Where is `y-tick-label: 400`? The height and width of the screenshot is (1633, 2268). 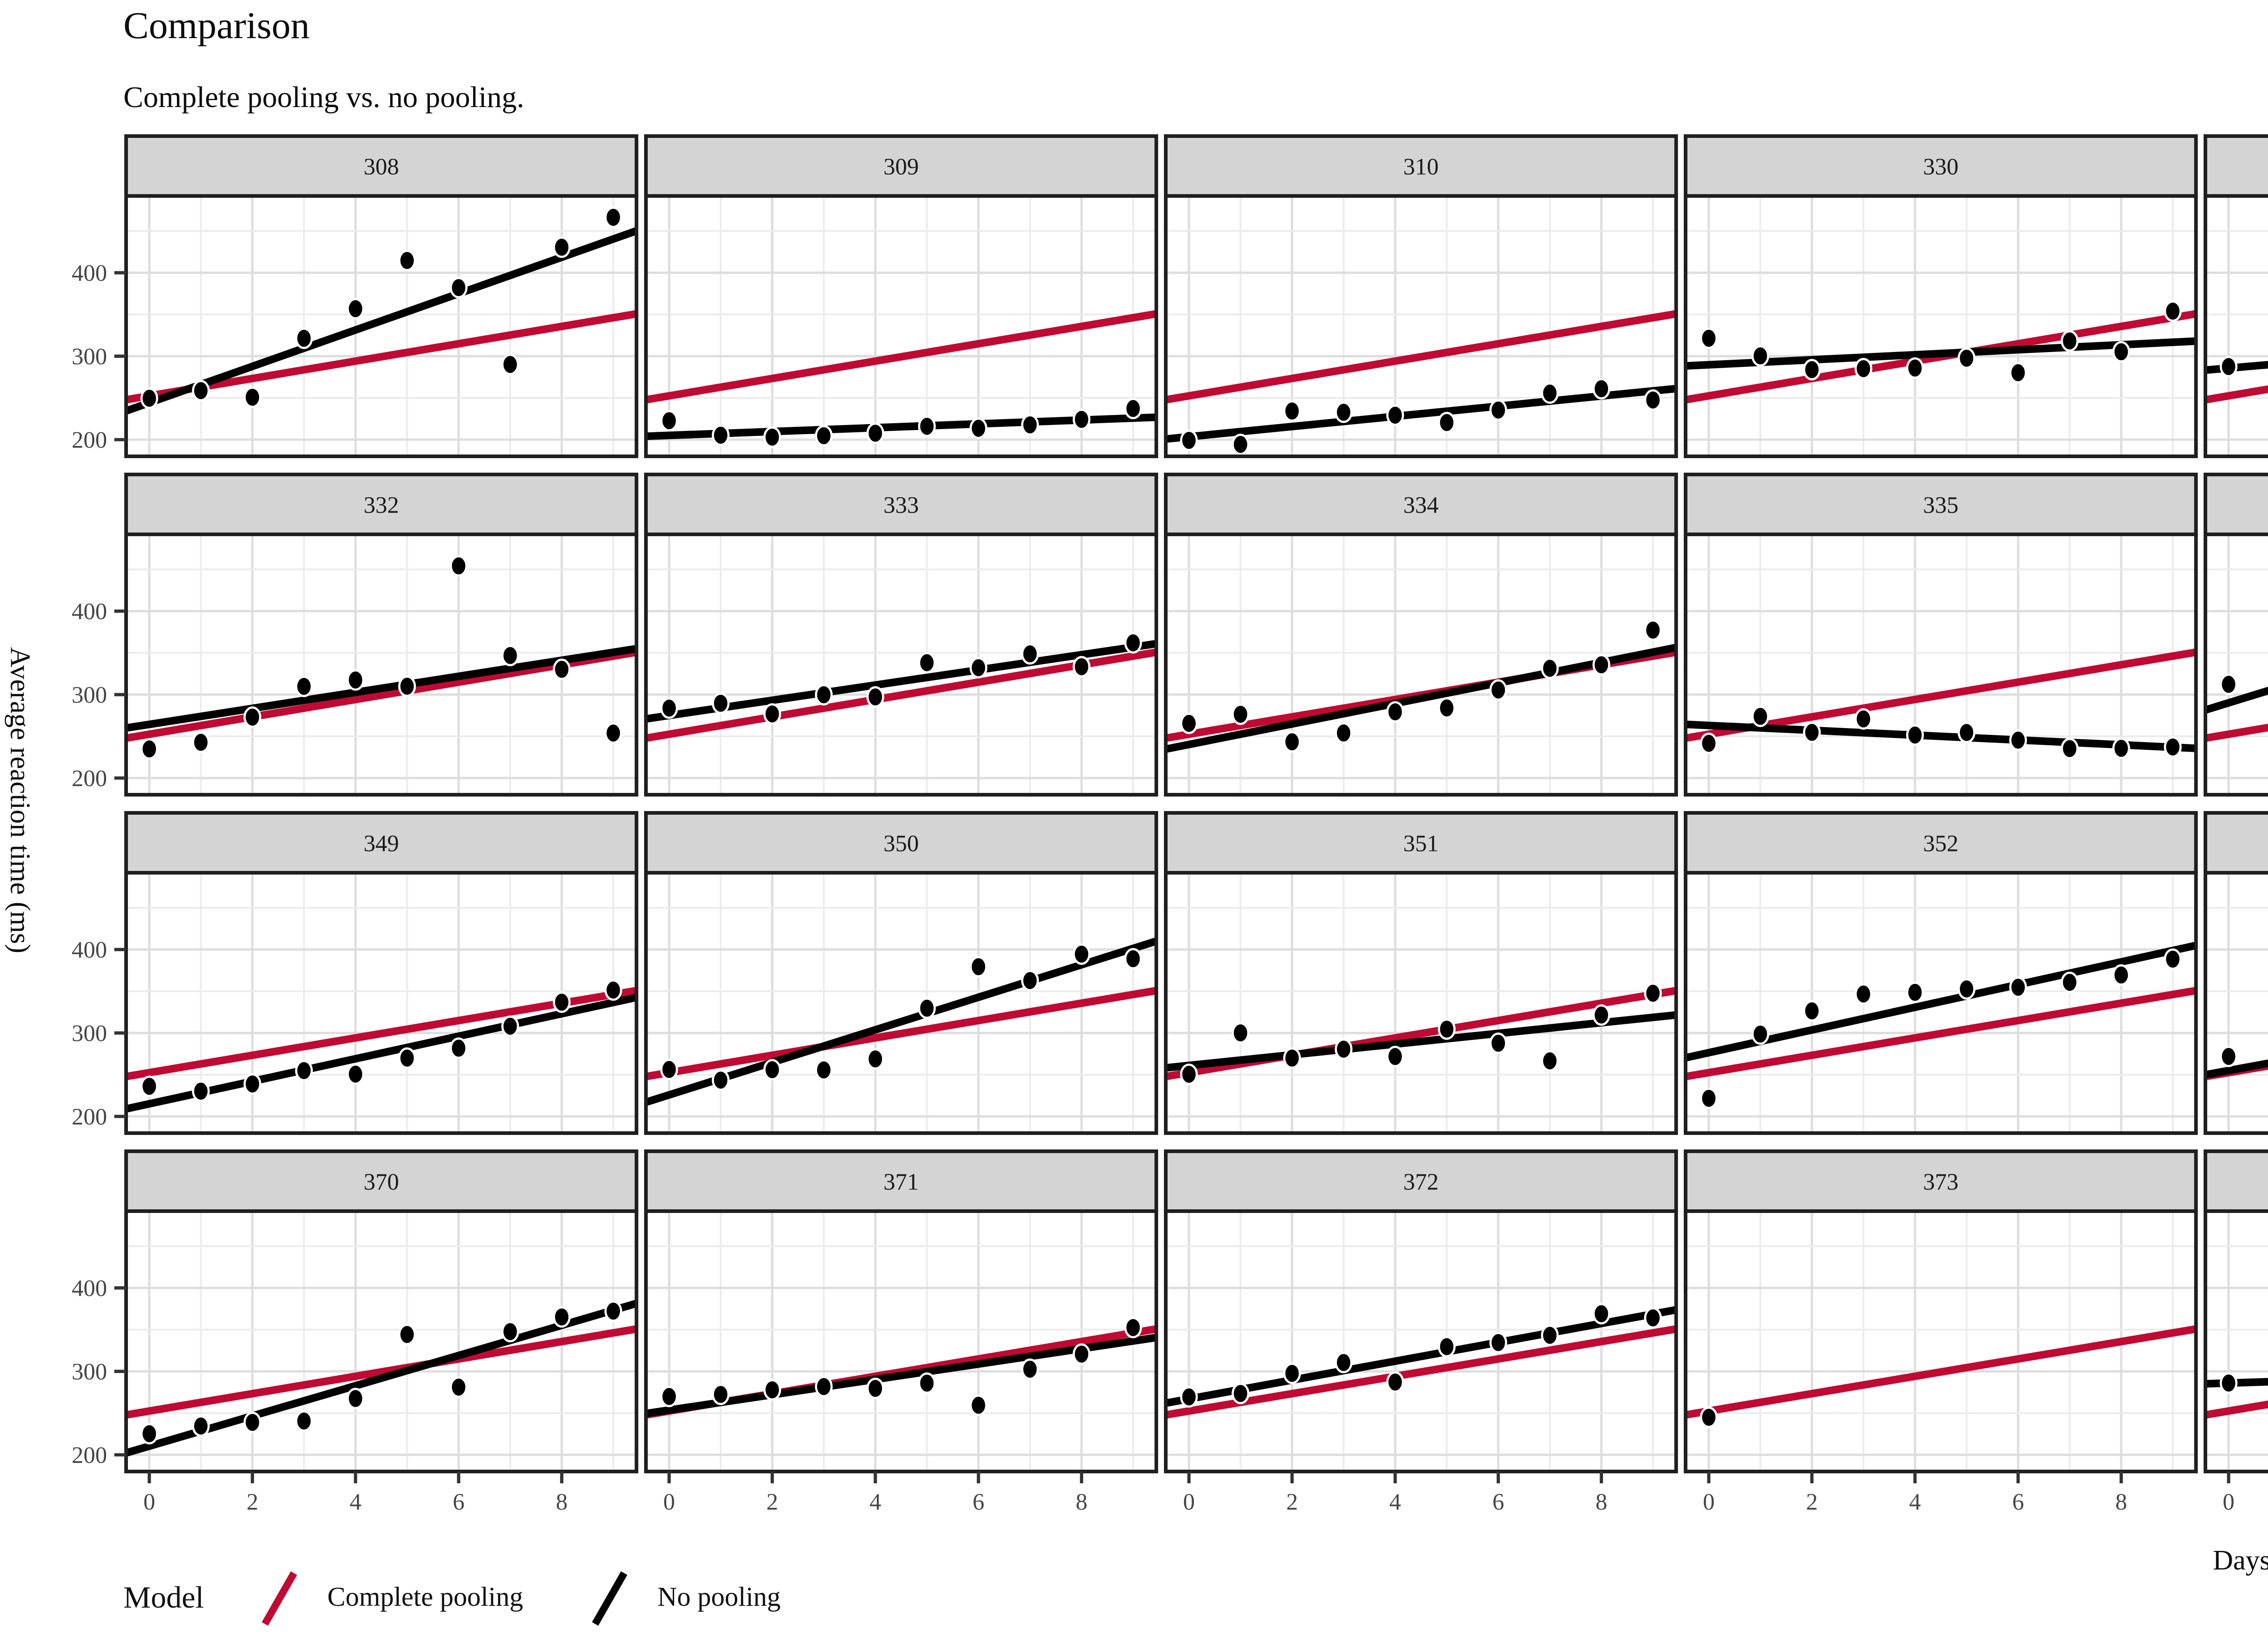
y-tick-label: 400 is located at coordinates (89, 1288).